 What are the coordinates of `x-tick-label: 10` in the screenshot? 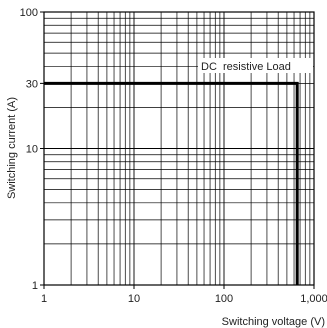 It's located at (134, 299).